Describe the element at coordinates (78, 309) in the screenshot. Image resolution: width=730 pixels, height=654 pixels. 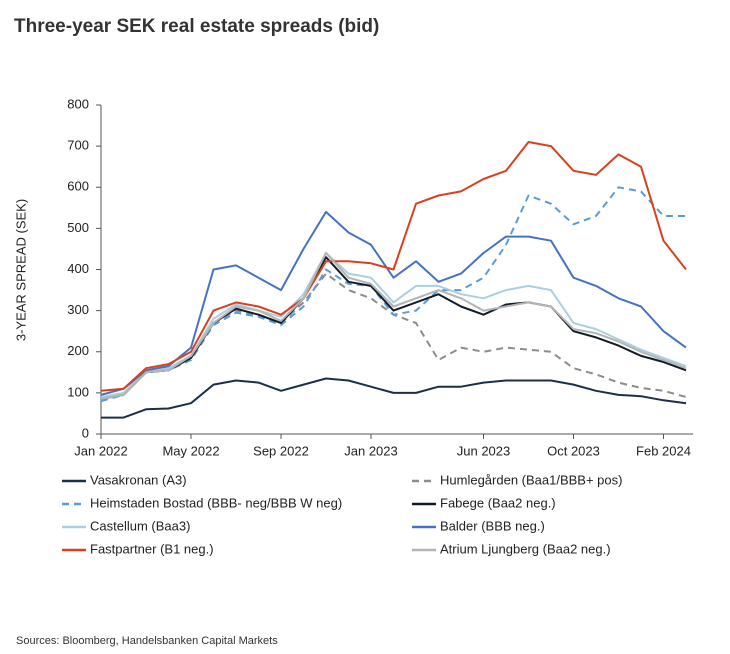
I see `y-tick-label: 300` at that location.